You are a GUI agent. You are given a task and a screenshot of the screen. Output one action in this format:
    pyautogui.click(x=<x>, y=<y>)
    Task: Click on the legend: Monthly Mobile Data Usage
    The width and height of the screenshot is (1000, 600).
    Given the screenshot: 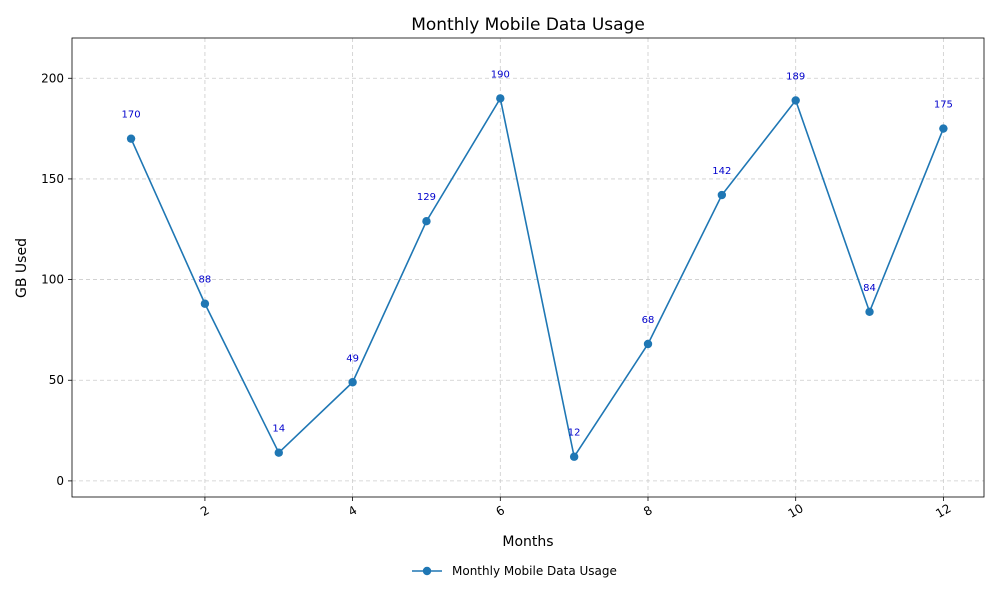 What is the action you would take?
    pyautogui.click(x=514, y=571)
    